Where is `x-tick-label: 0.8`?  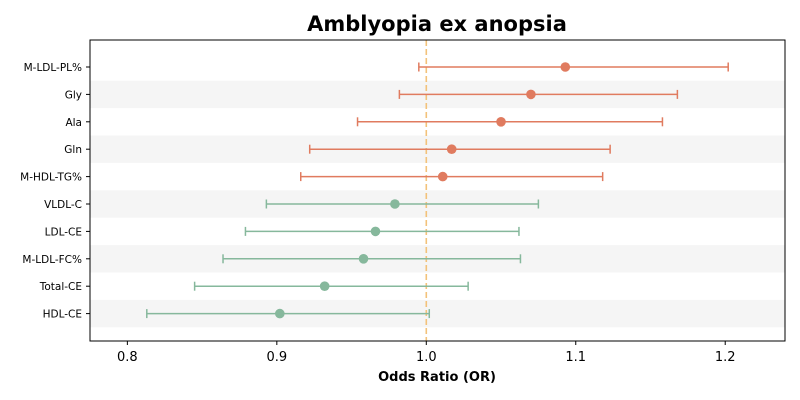
x-tick-label: 0.8 is located at coordinates (127, 357).